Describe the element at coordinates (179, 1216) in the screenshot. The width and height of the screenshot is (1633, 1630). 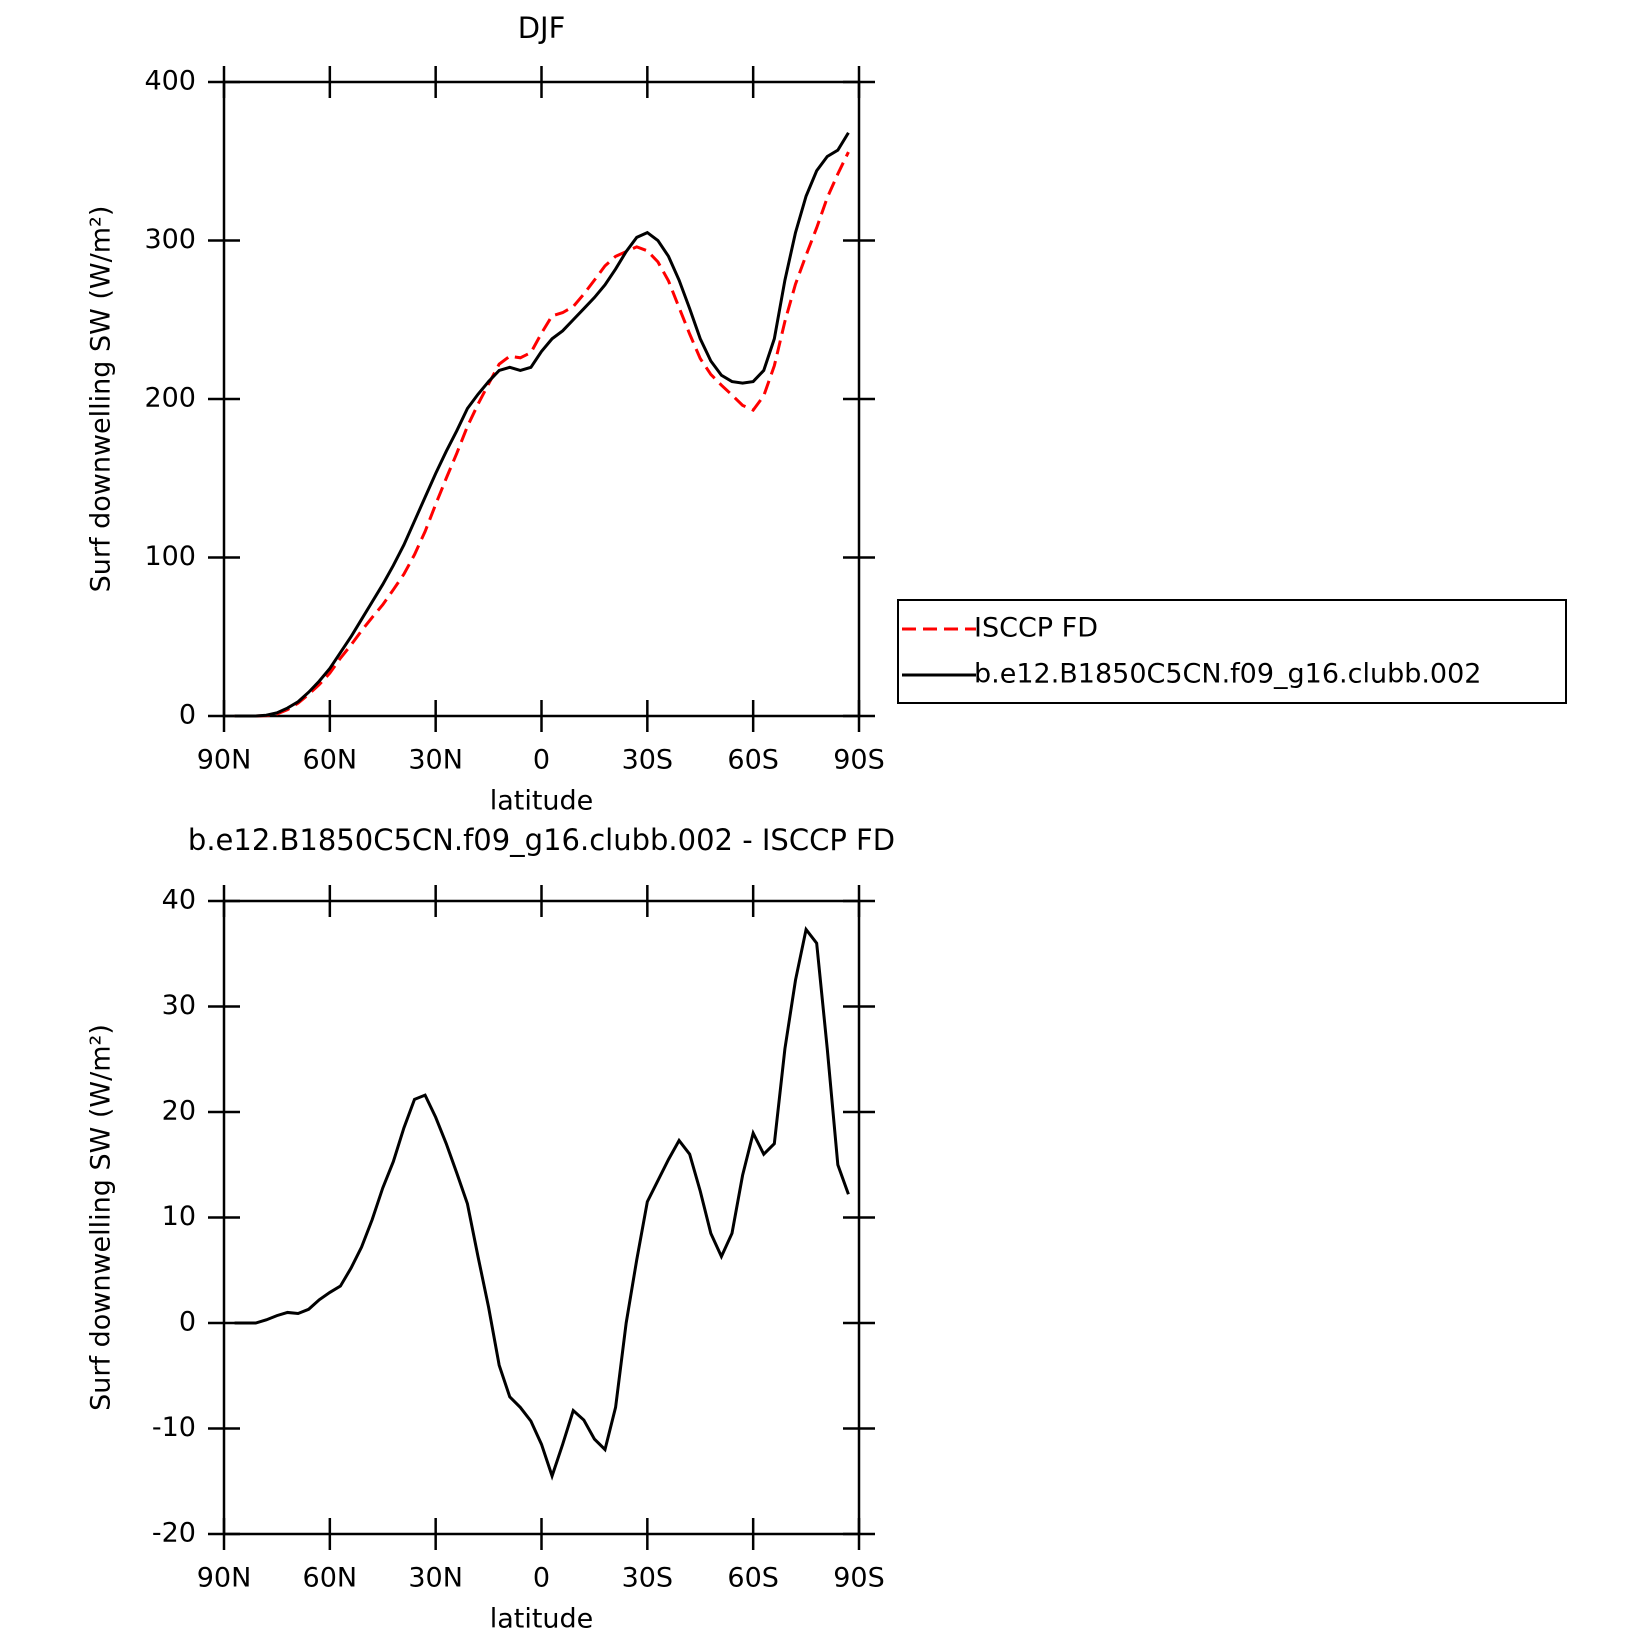
I see `y-tick-label: 10` at that location.